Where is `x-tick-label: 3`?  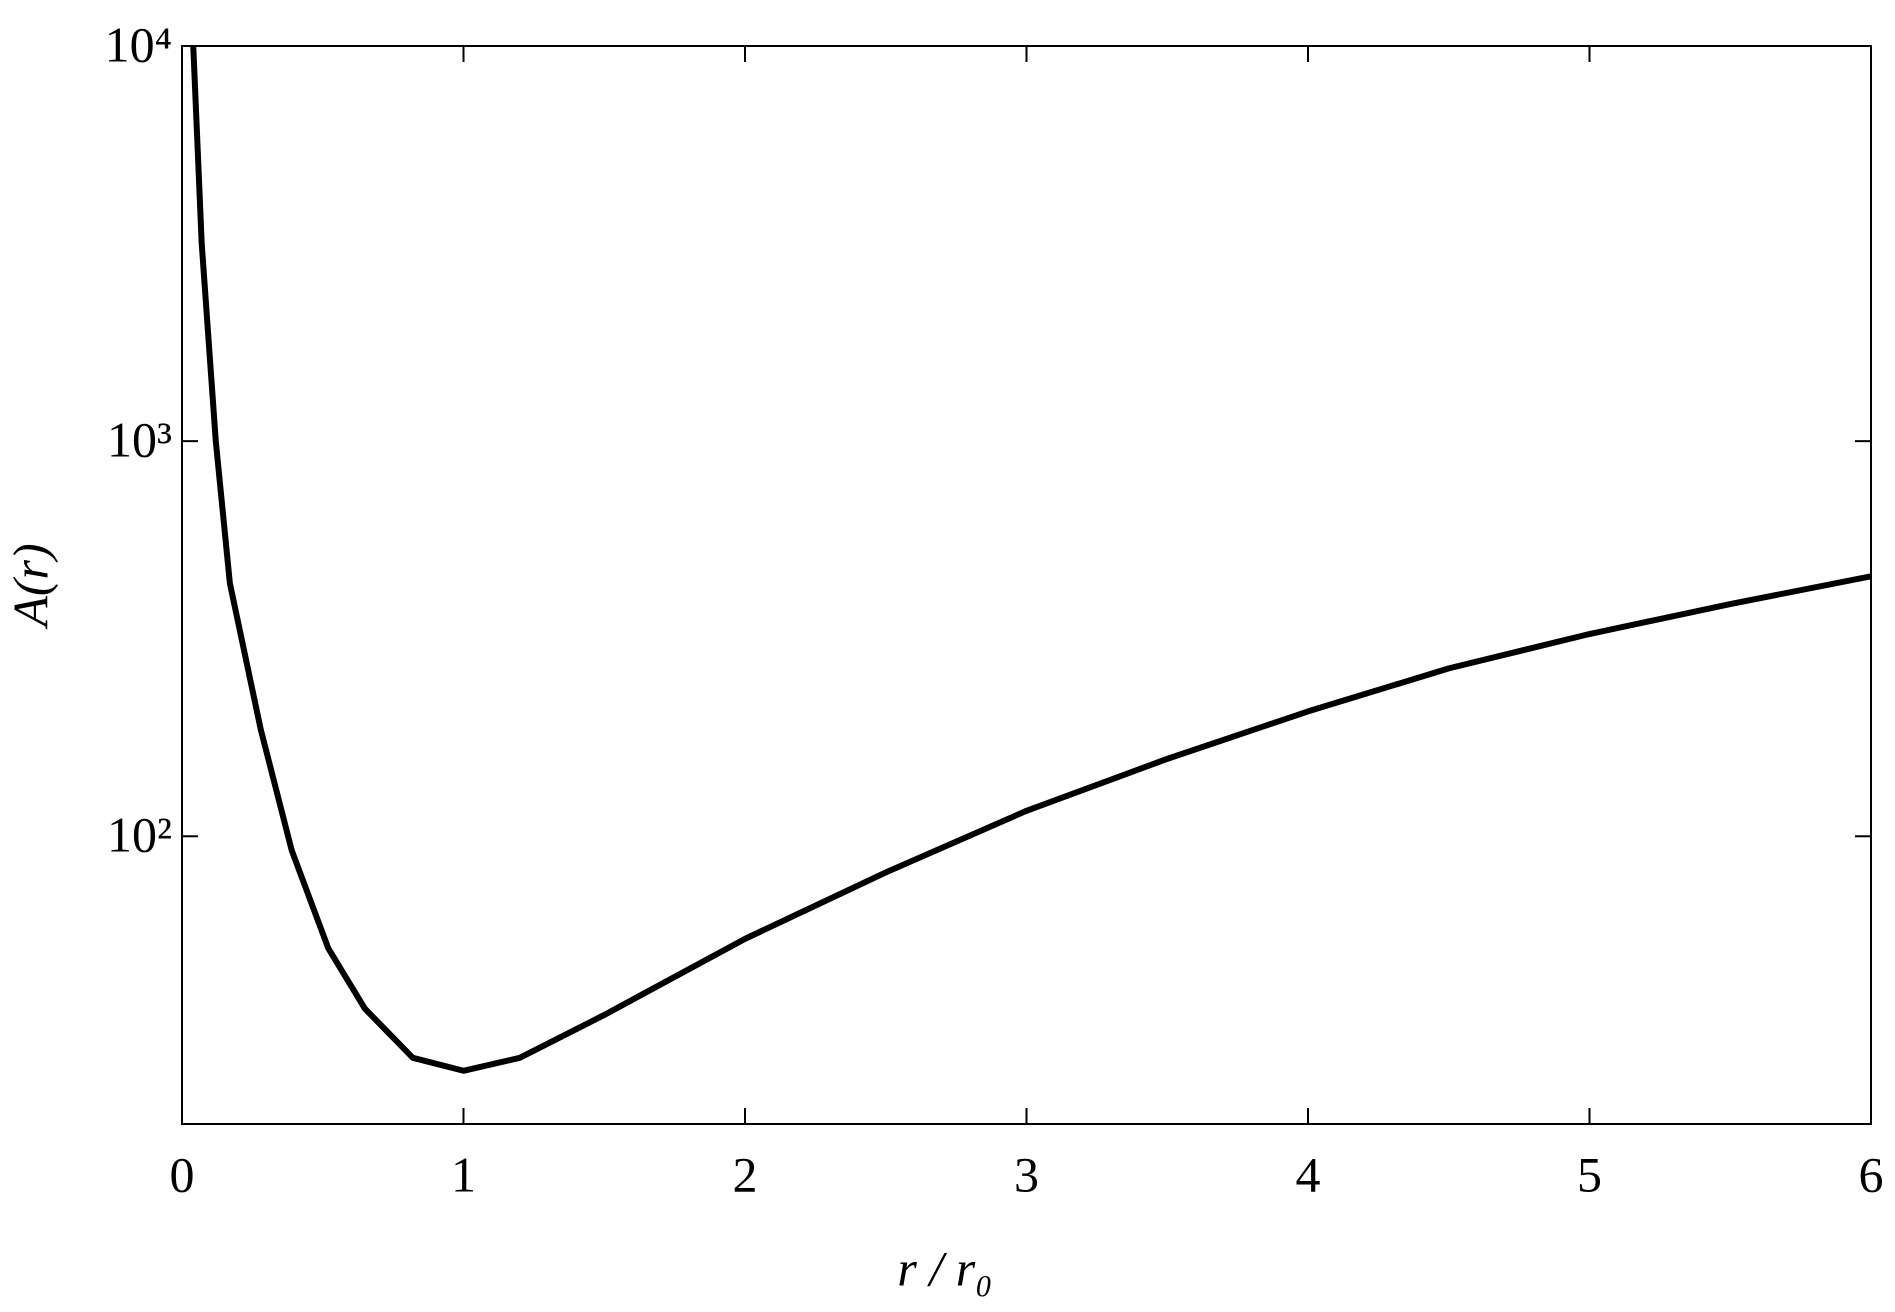
x-tick-label: 3 is located at coordinates (1026, 1174).